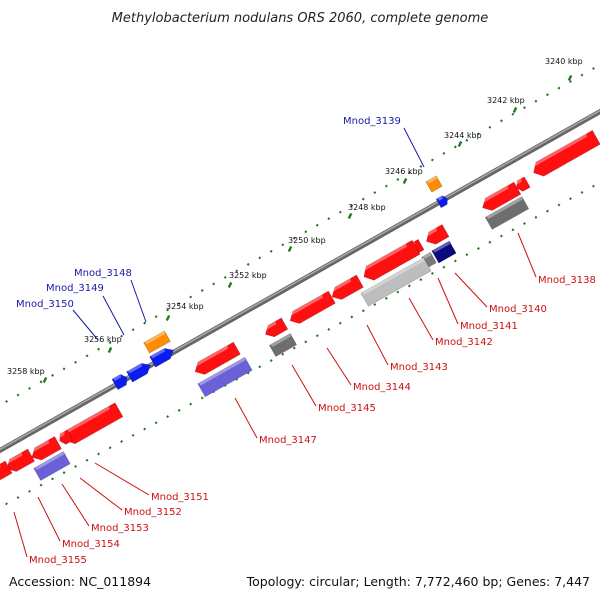 Image resolution: width=600 pixels, height=600 pixels. I want to click on ruler-label: 3252 kbp, so click(248, 275).